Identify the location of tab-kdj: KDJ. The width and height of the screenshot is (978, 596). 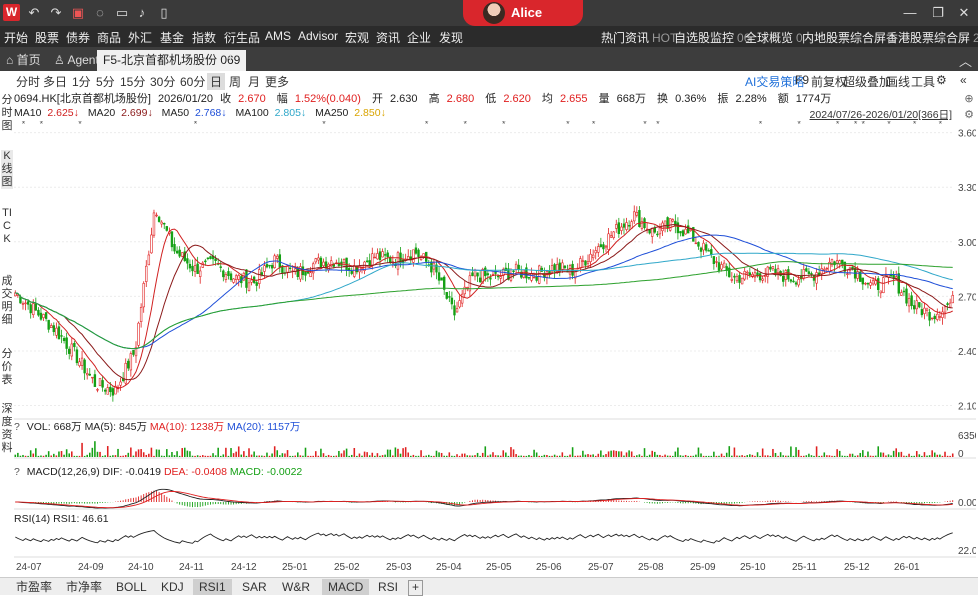
(172, 587).